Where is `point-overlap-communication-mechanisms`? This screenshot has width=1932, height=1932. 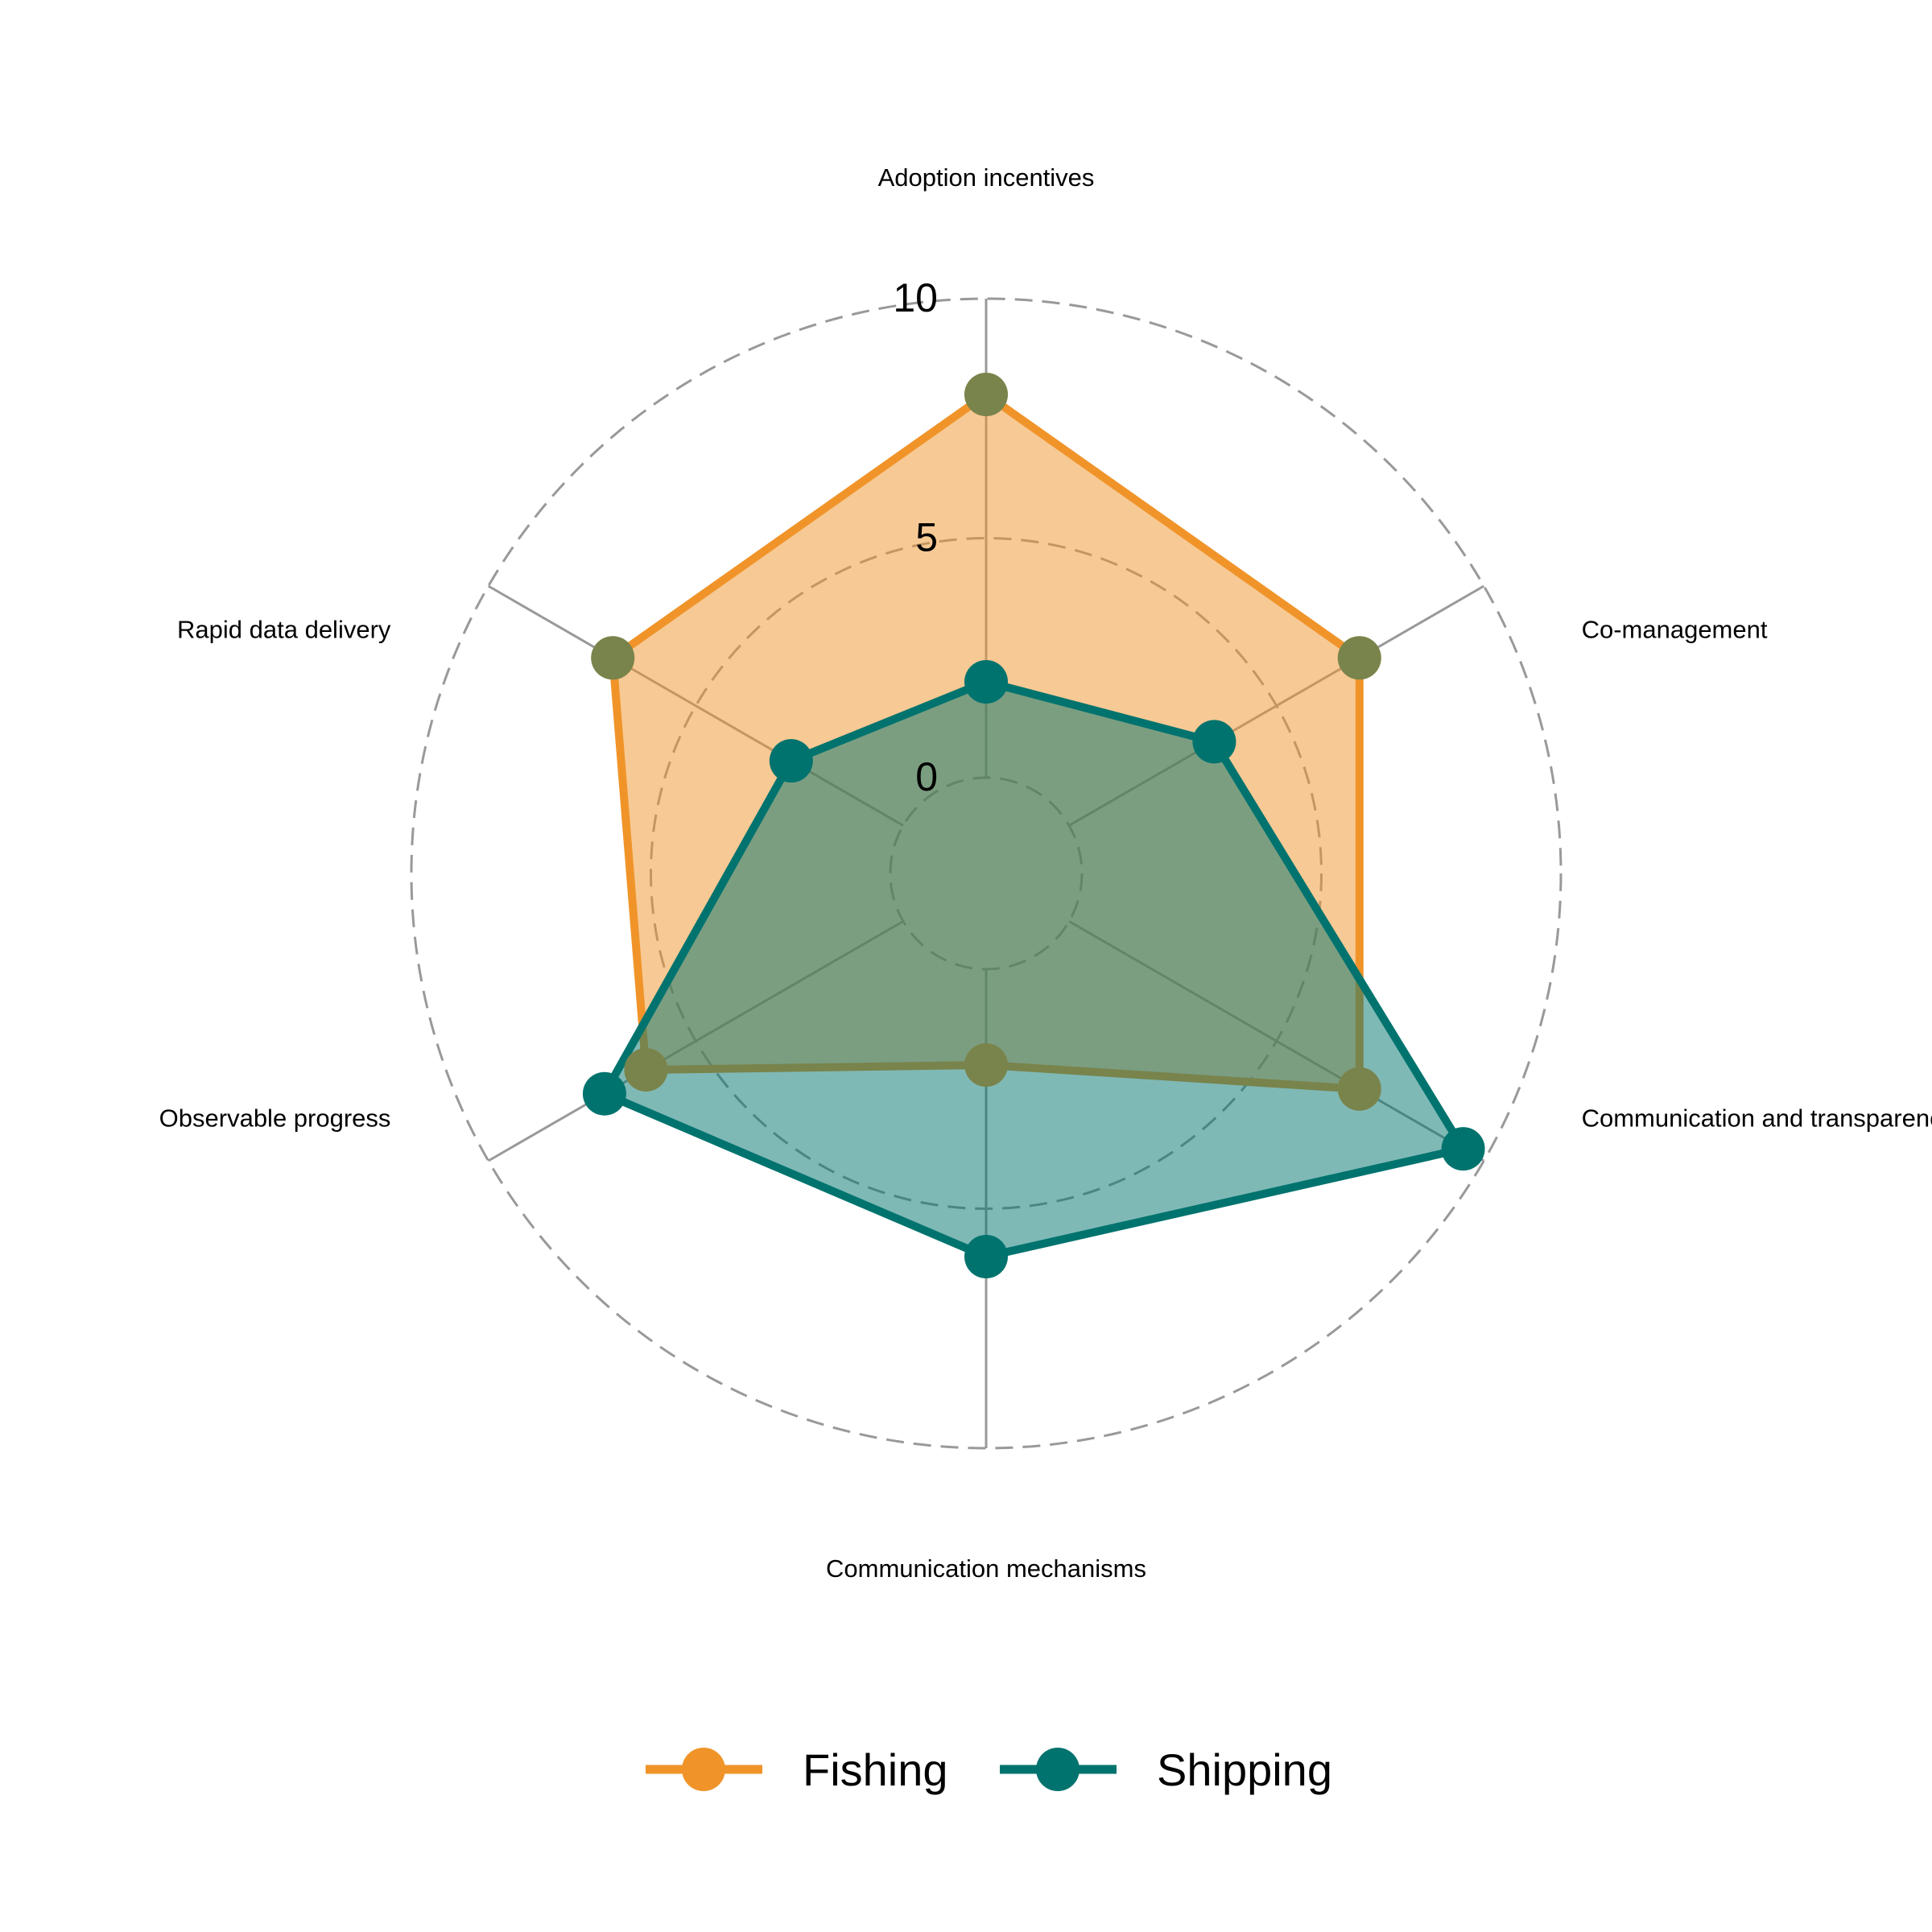 point-overlap-communication-mechanisms is located at coordinates (986, 1065).